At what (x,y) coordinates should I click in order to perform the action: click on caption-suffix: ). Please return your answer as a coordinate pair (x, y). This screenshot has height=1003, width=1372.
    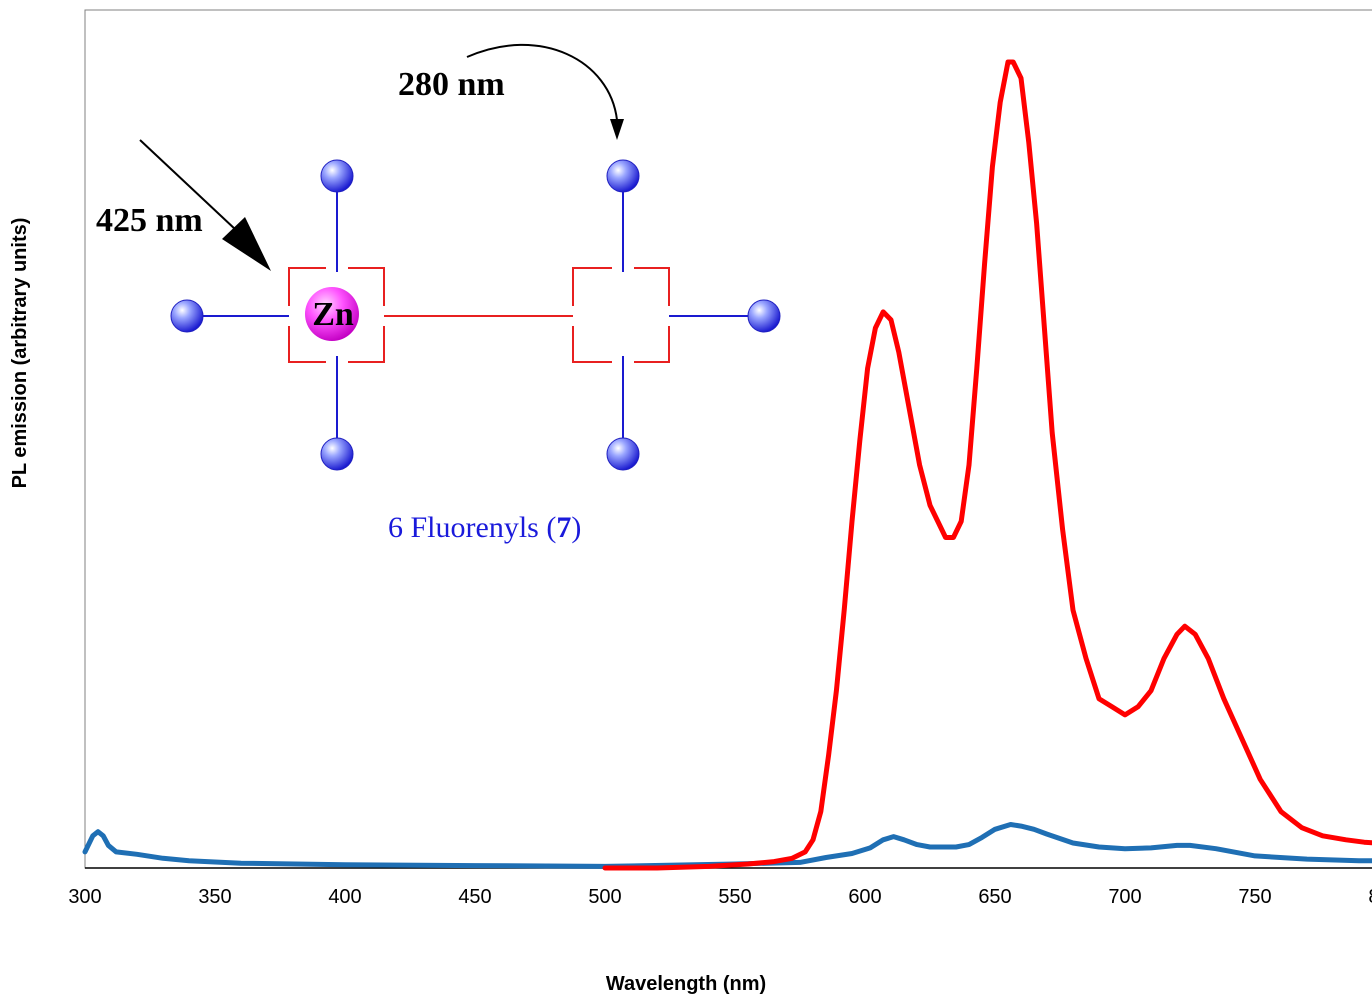
    Looking at the image, I should click on (576, 527).